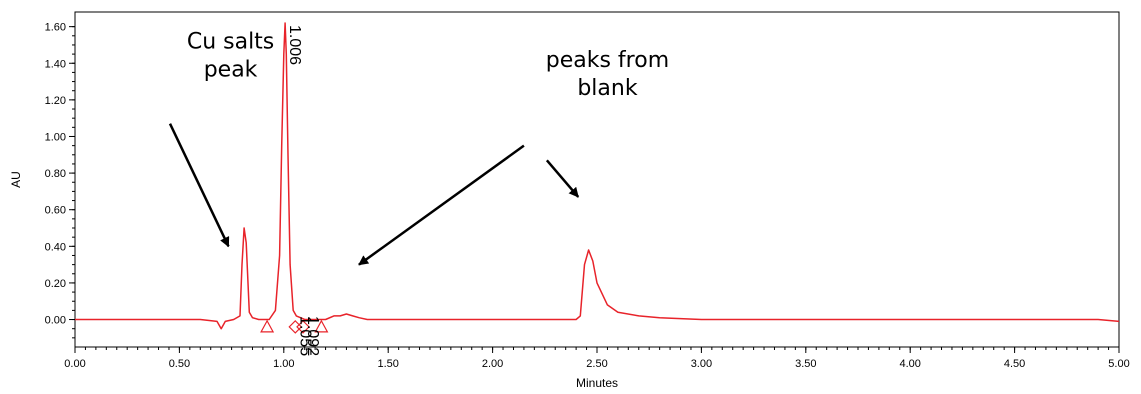 This screenshot has width=1141, height=394. Describe the element at coordinates (55, 247) in the screenshot. I see `y-tick-label: 0.40` at that location.